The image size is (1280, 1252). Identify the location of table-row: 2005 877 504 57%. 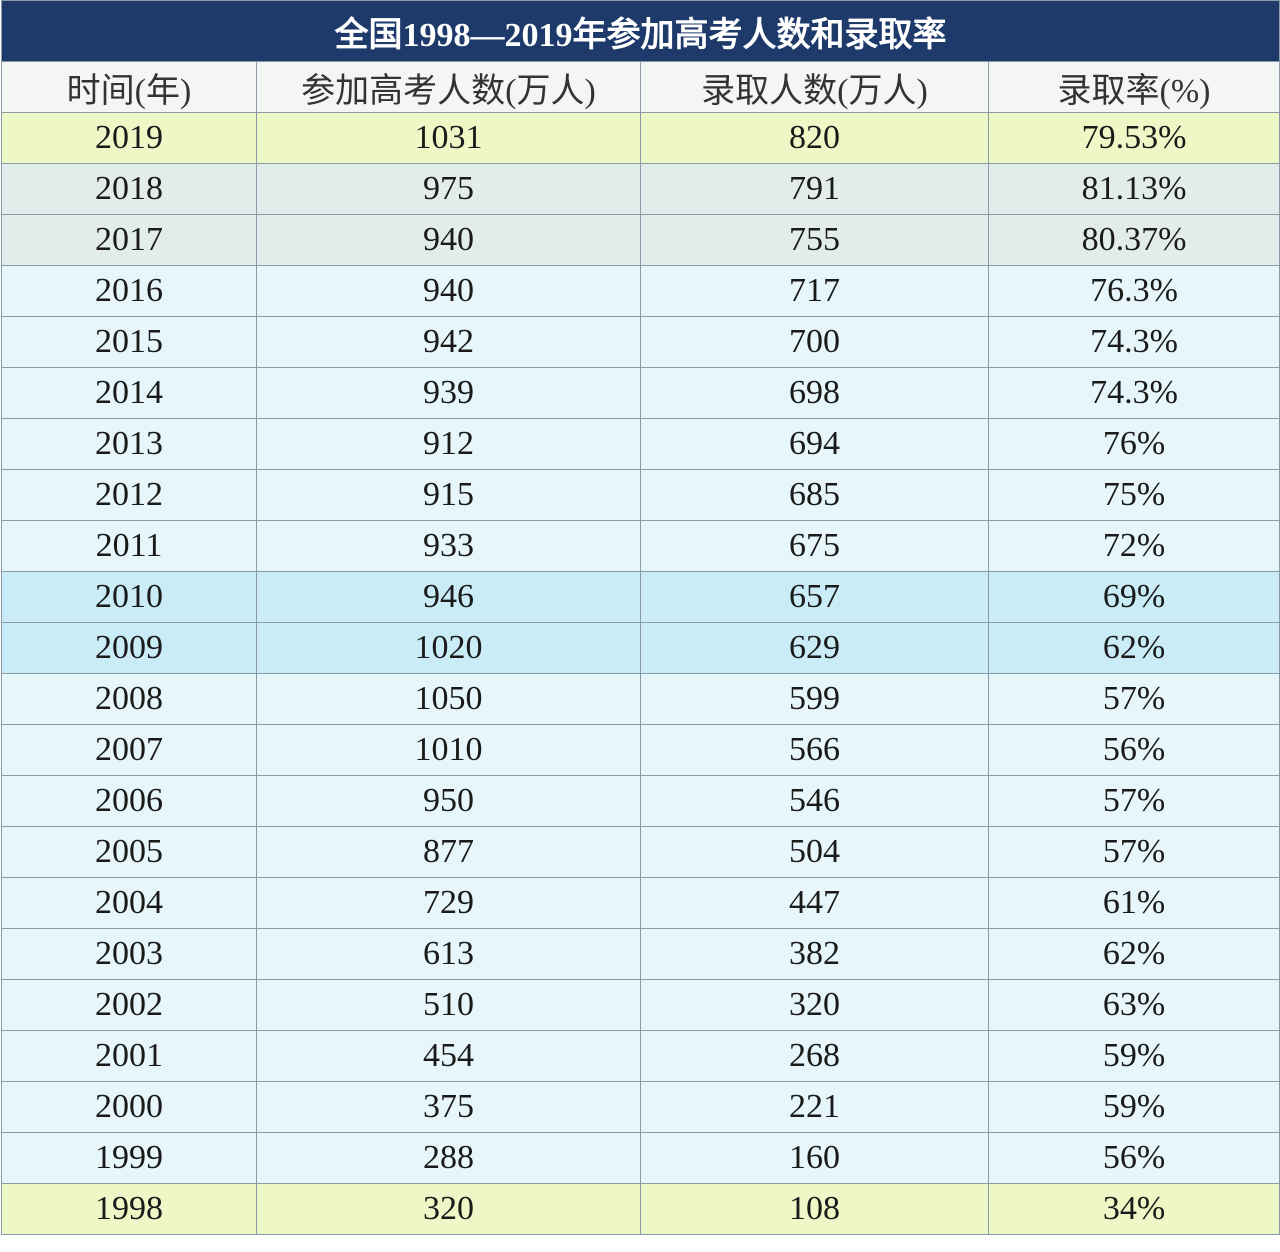
(640, 852).